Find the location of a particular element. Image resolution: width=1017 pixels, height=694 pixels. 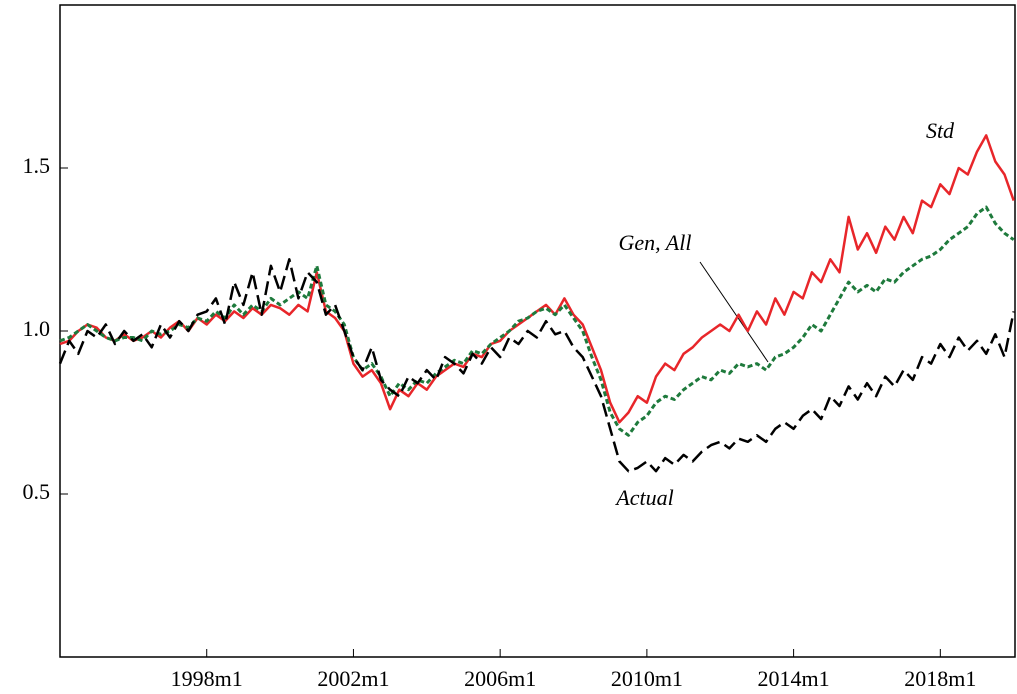

y-tick-label: 1.0 is located at coordinates (37, 328).